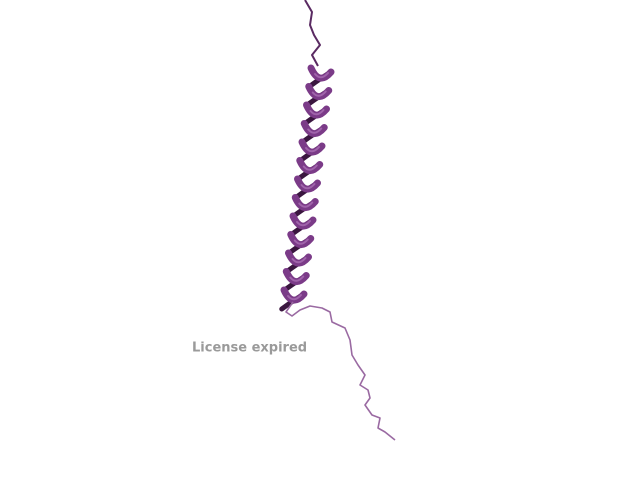 Image resolution: width=640 pixels, height=480 pixels. What do you see at coordinates (249, 348) in the screenshot?
I see `watermark: License expired` at bounding box center [249, 348].